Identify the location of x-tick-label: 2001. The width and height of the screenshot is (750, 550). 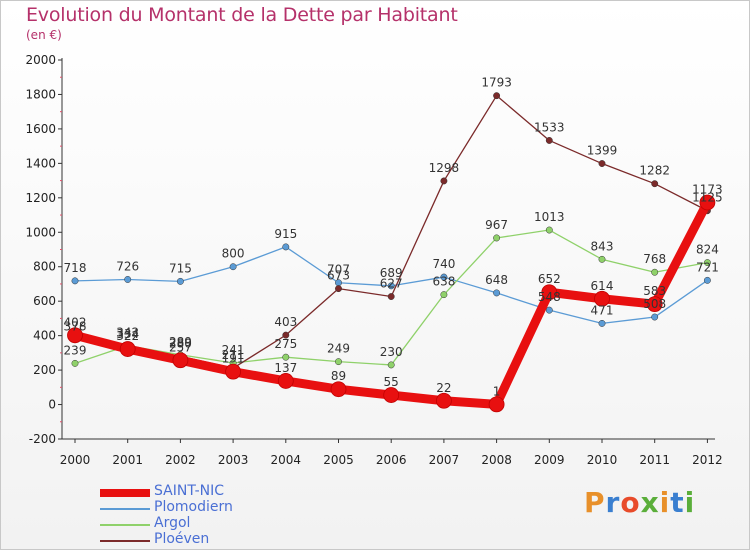
(127, 460).